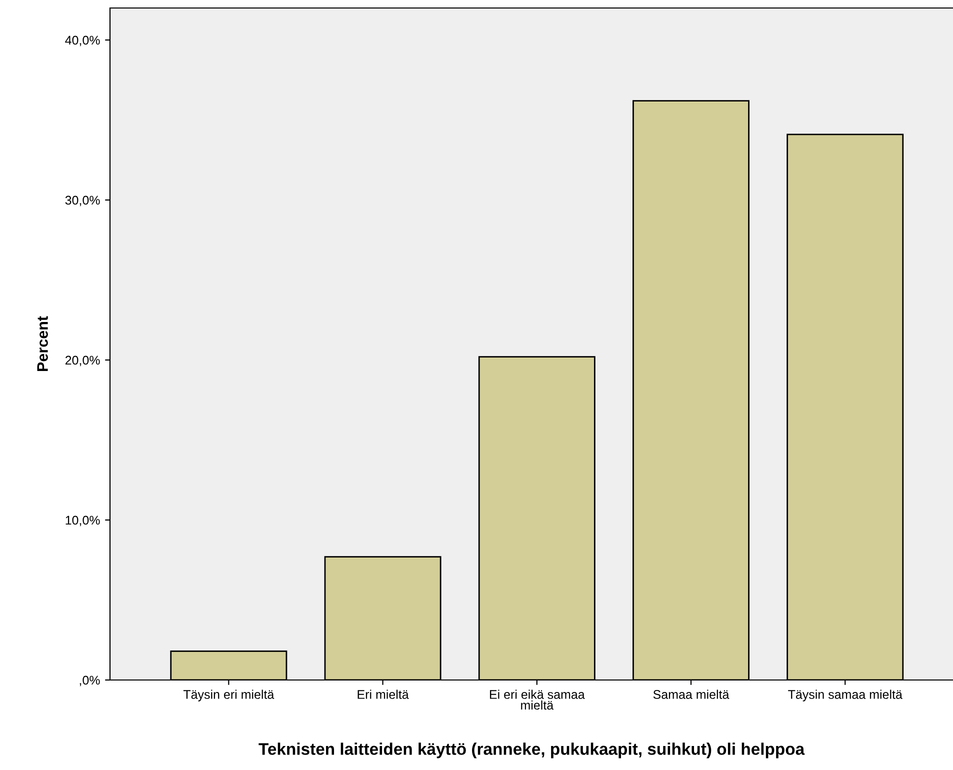  Describe the element at coordinates (82, 41) in the screenshot. I see `y-tick-label: 40,0%` at that location.